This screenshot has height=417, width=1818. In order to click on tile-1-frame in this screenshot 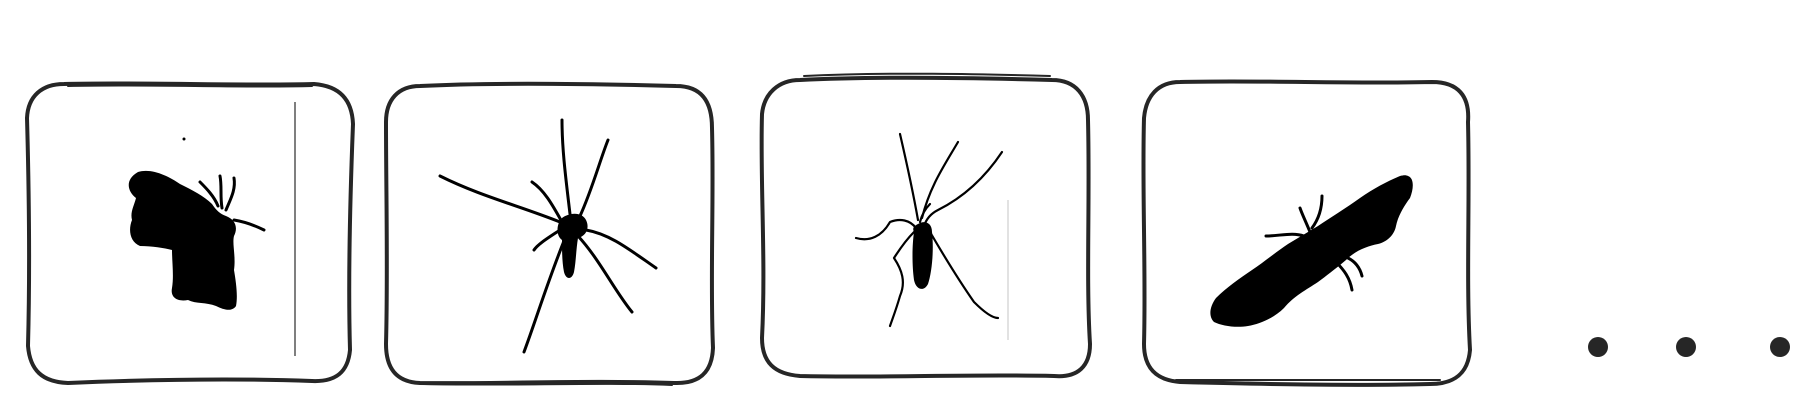, I will do `click(190, 233)`.